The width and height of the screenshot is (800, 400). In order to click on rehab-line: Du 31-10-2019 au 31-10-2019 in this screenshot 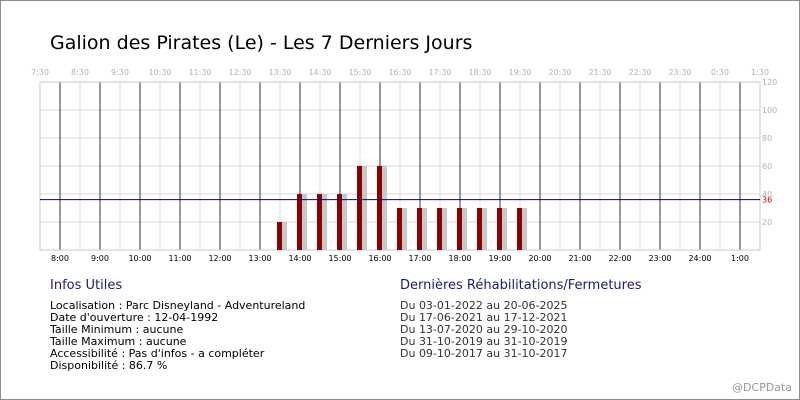, I will do `click(484, 341)`.